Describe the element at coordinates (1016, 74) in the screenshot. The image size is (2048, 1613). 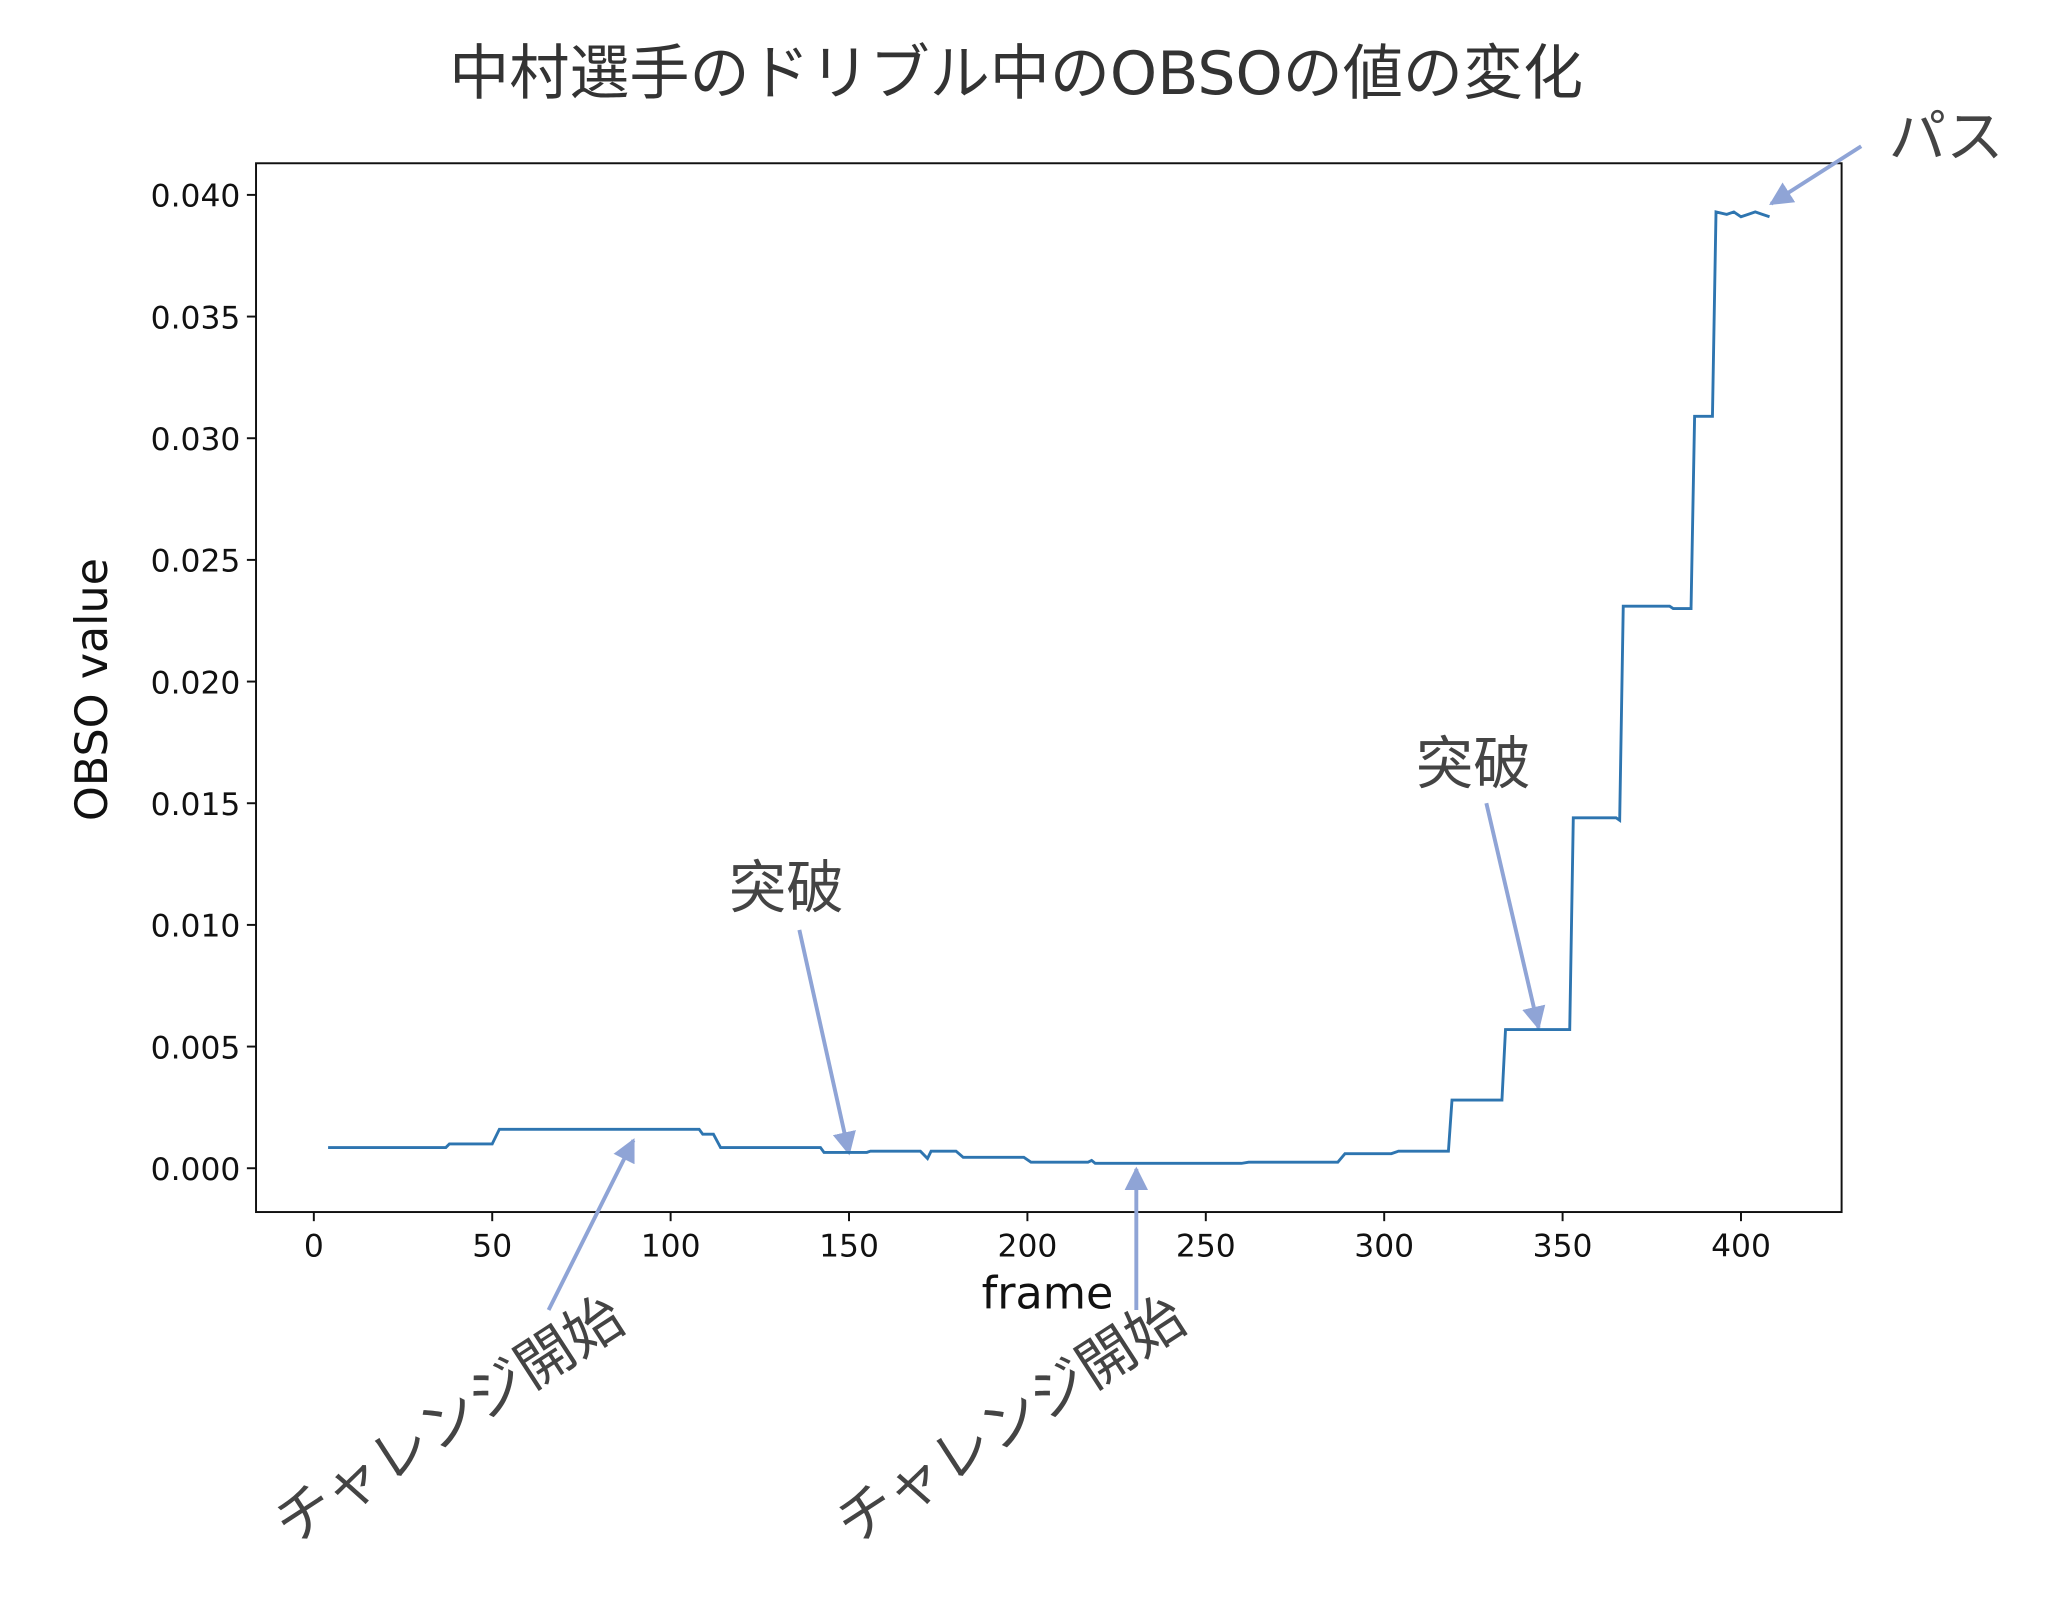
I see `chart-title: 中村選手のドリブル中のOBSOの値の変化` at that location.